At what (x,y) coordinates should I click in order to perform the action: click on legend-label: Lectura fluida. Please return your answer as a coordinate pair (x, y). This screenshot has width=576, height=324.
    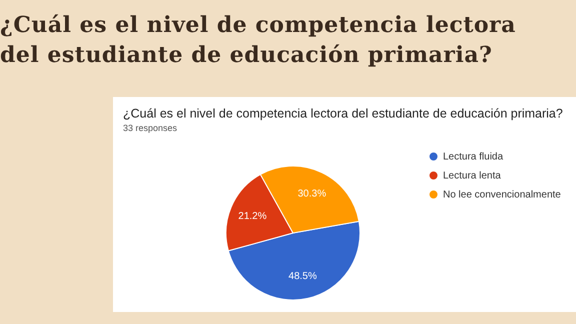
    Looking at the image, I should click on (473, 157).